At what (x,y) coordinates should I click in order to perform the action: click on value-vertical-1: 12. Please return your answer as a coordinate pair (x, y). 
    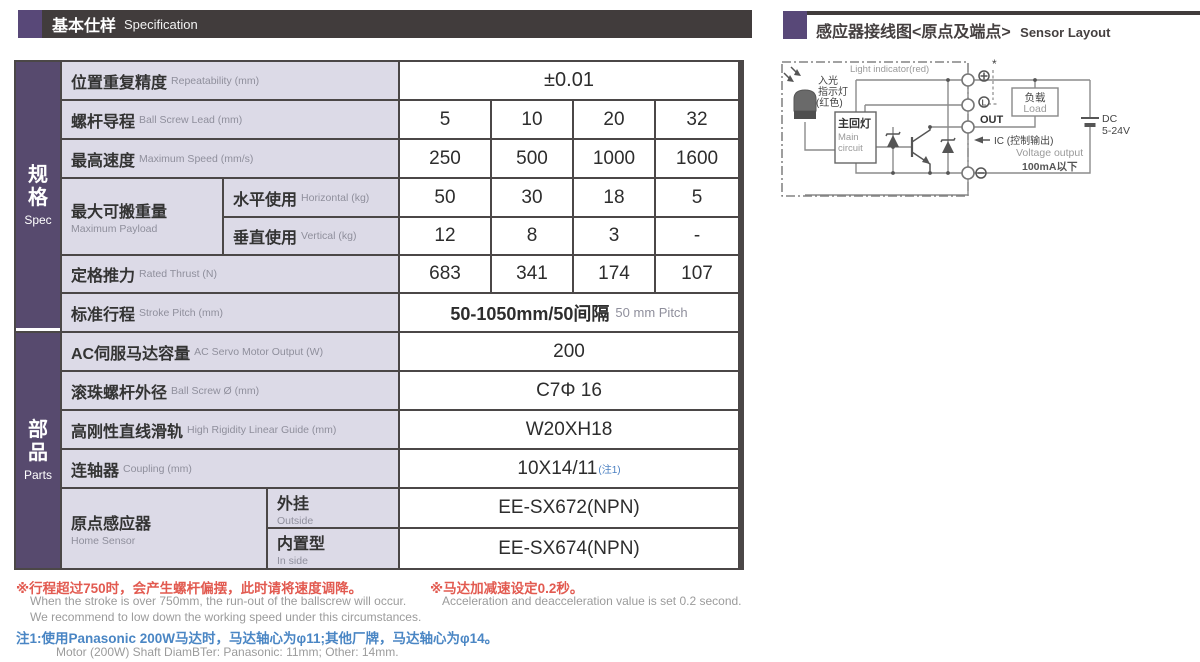
    Looking at the image, I should click on (445, 236).